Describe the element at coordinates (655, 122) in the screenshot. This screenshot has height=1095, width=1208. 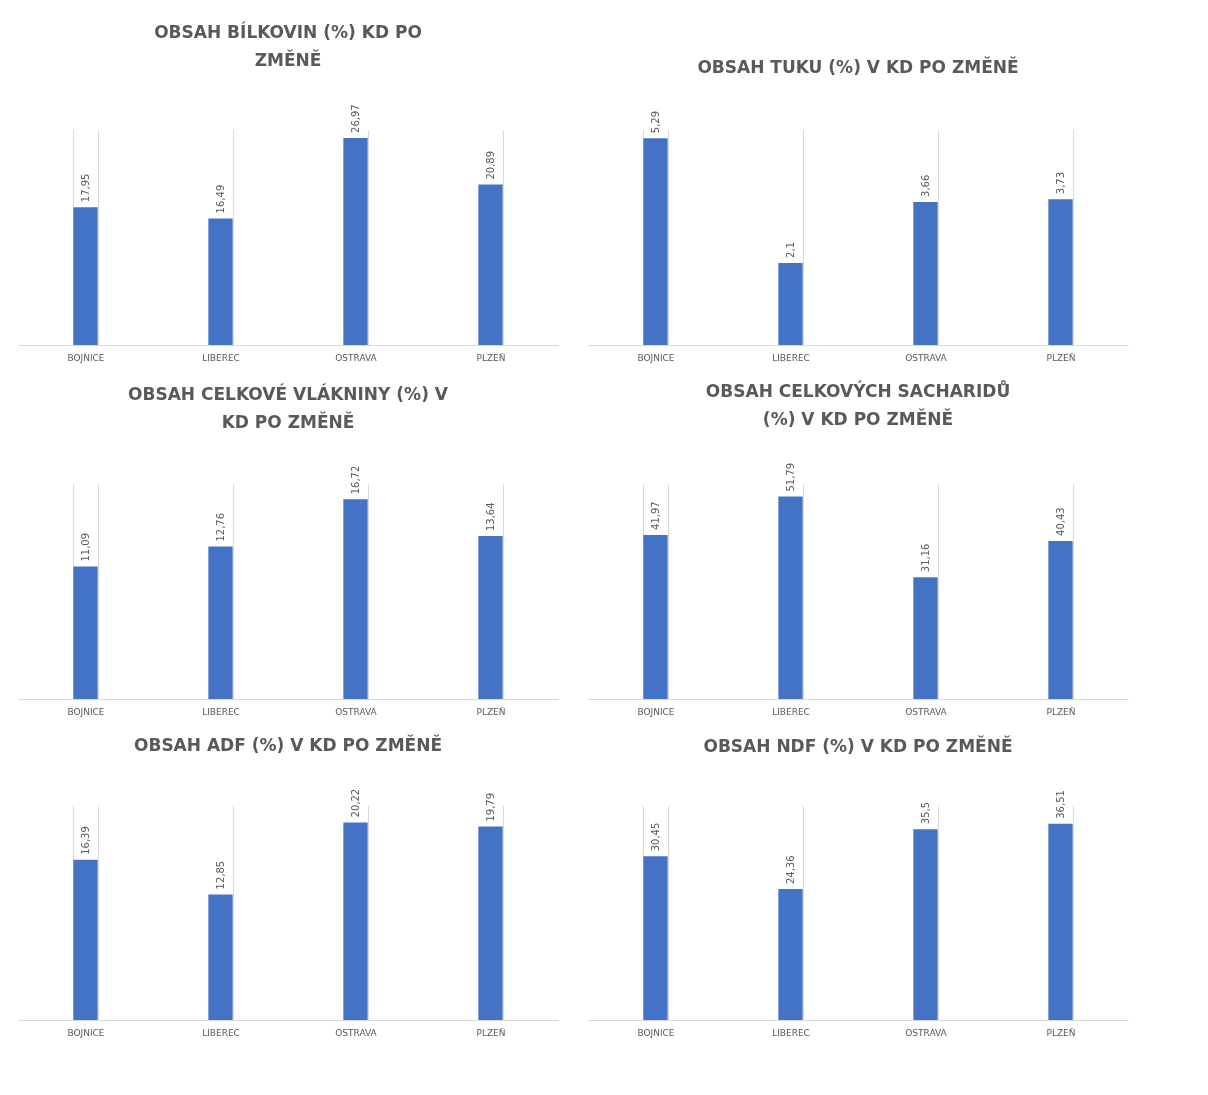
I see `data-label: 5,29` at that location.